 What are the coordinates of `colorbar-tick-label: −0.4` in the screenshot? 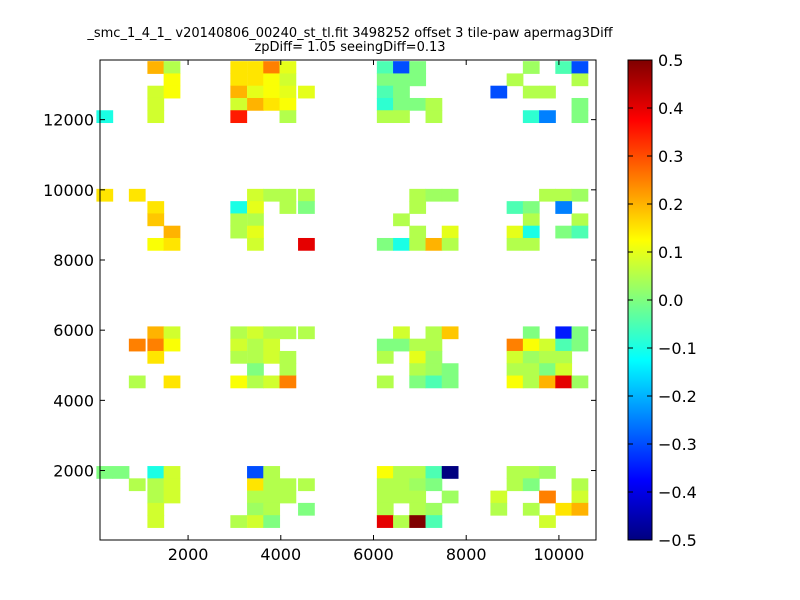 It's located at (677, 492).